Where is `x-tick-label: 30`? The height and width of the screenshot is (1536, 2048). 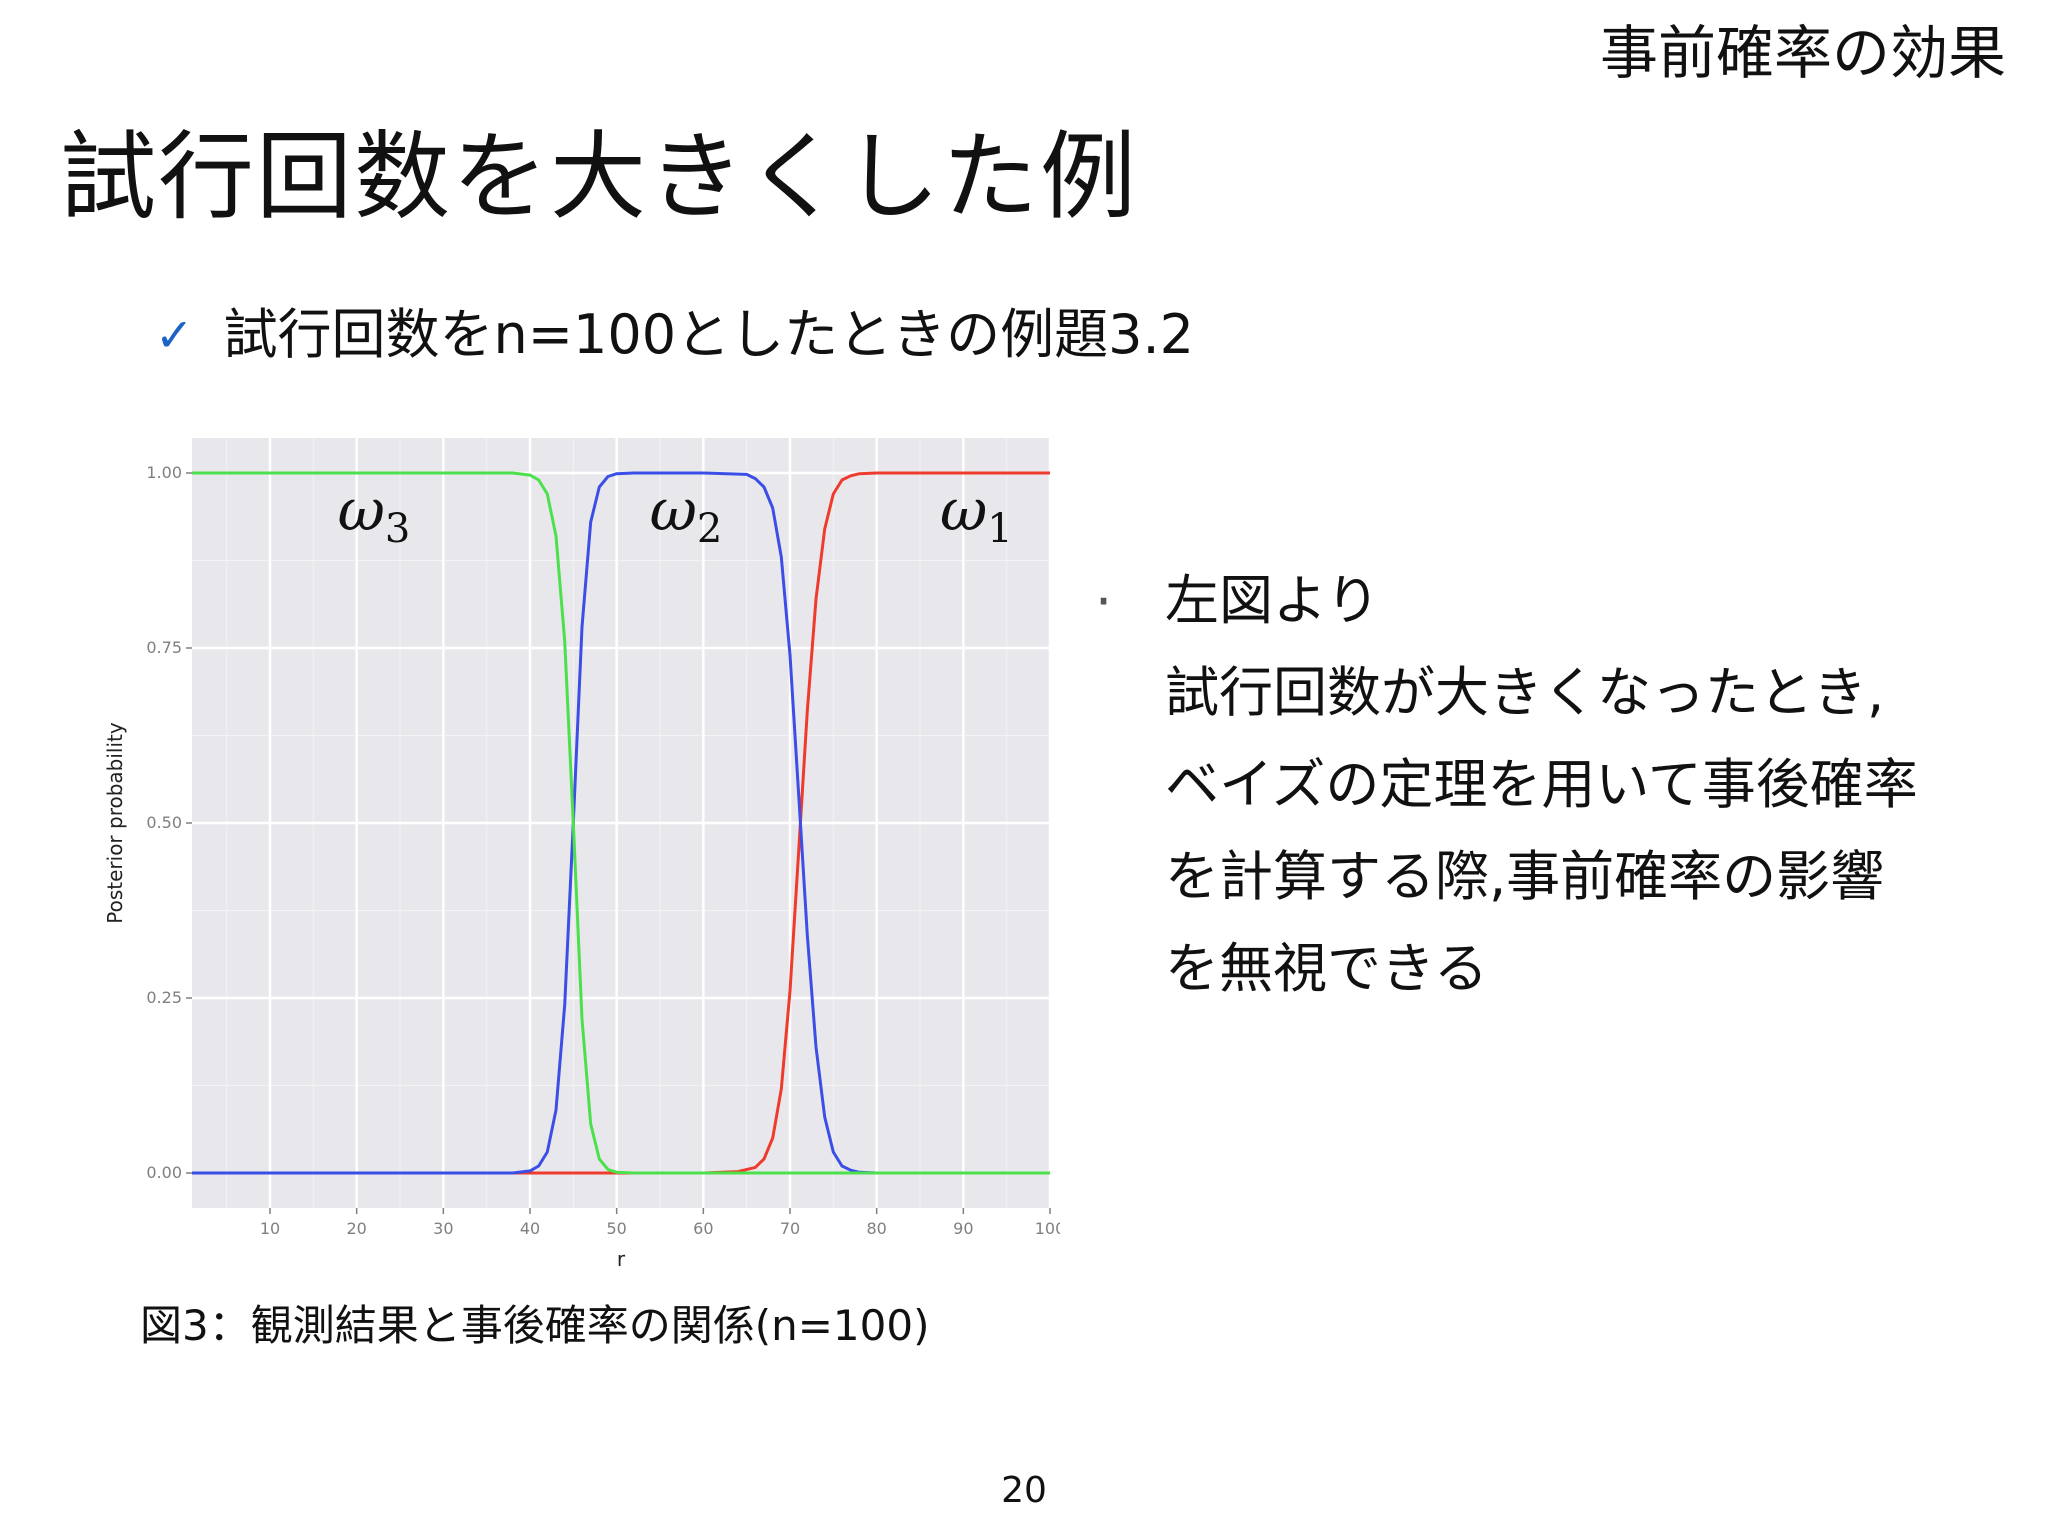
x-tick-label: 30 is located at coordinates (443, 1228).